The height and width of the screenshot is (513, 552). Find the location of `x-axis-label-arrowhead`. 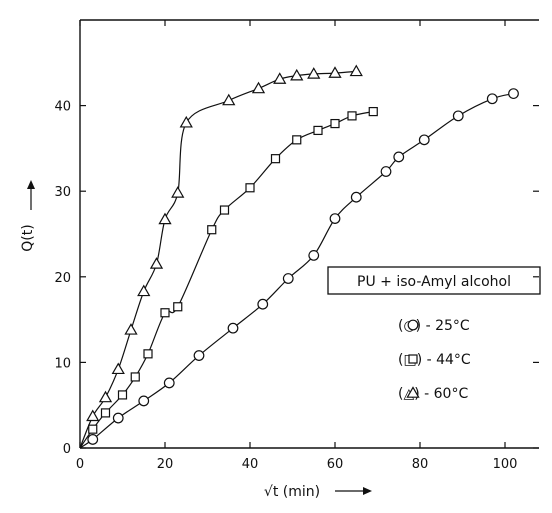

x-axis-label-arrowhead is located at coordinates (367, 491).